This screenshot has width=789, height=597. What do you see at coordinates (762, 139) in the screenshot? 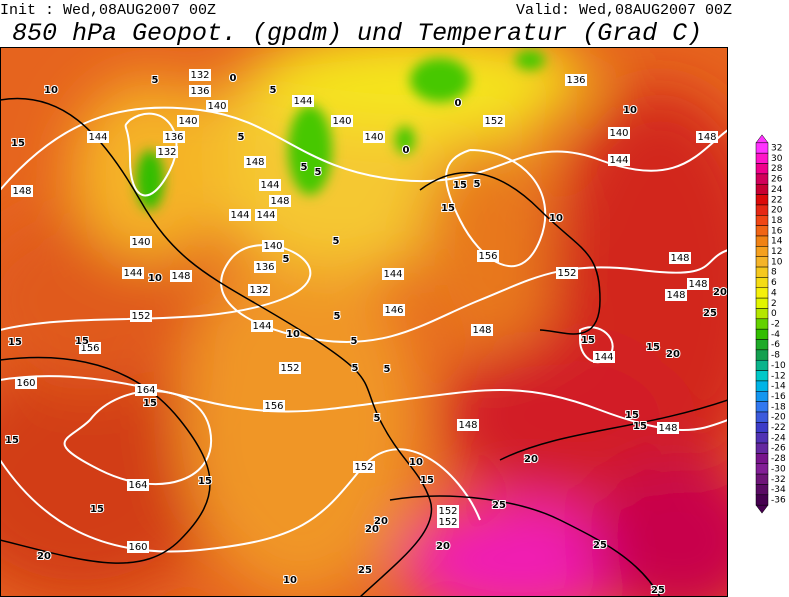
I see `colorbar-top-arrow` at bounding box center [762, 139].